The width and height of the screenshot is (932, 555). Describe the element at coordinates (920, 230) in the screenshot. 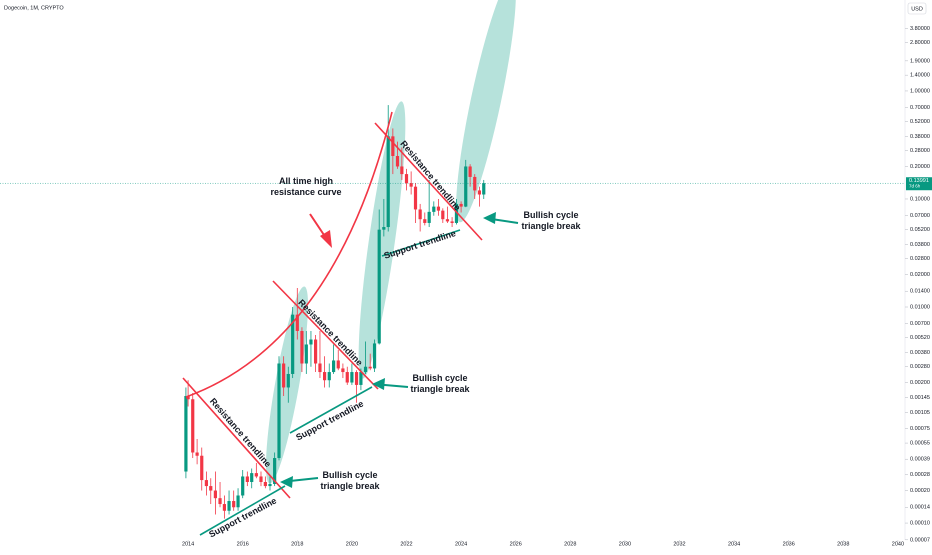

I see `y-tick-label: 0.05200` at that location.